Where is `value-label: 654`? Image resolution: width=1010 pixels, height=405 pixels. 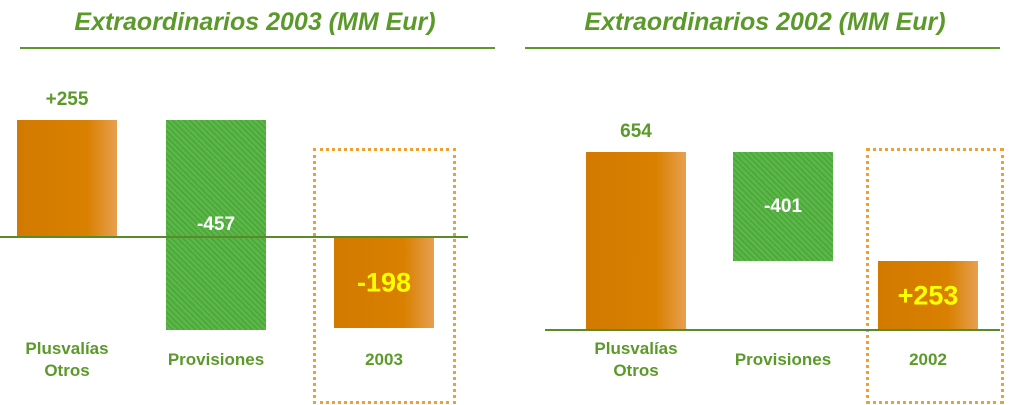 value-label: 654 is located at coordinates (636, 131).